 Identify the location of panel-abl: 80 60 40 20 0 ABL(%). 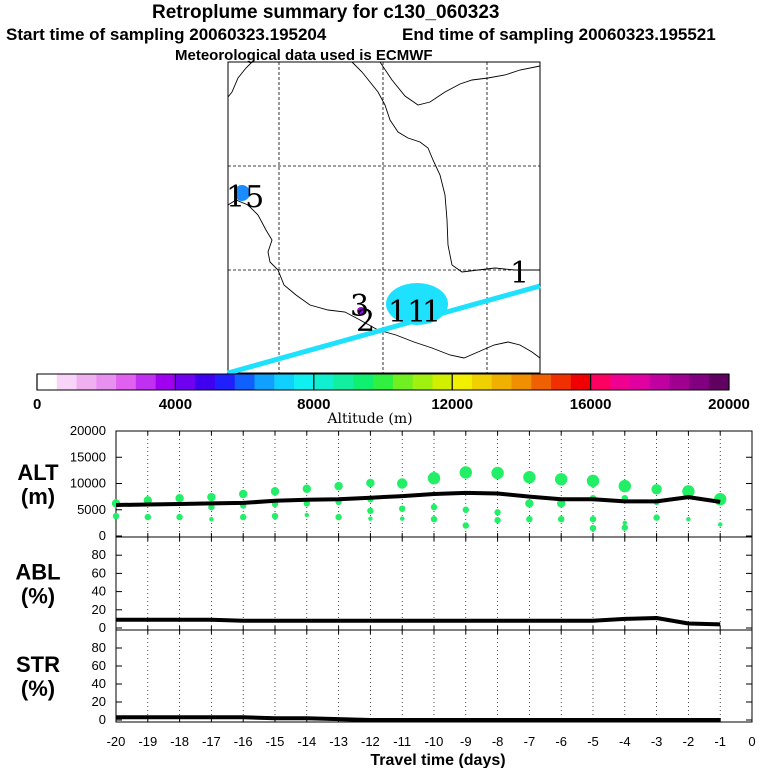
(384, 585).